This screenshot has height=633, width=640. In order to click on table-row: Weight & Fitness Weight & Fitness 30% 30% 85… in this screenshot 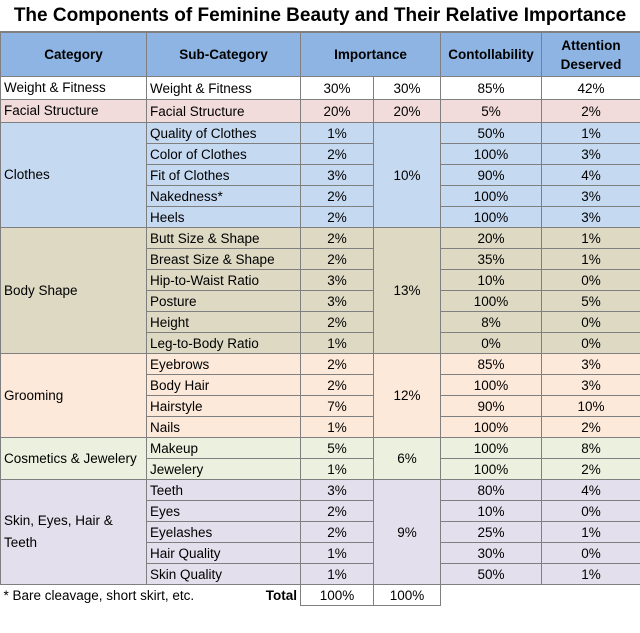, I will do `click(320, 88)`.